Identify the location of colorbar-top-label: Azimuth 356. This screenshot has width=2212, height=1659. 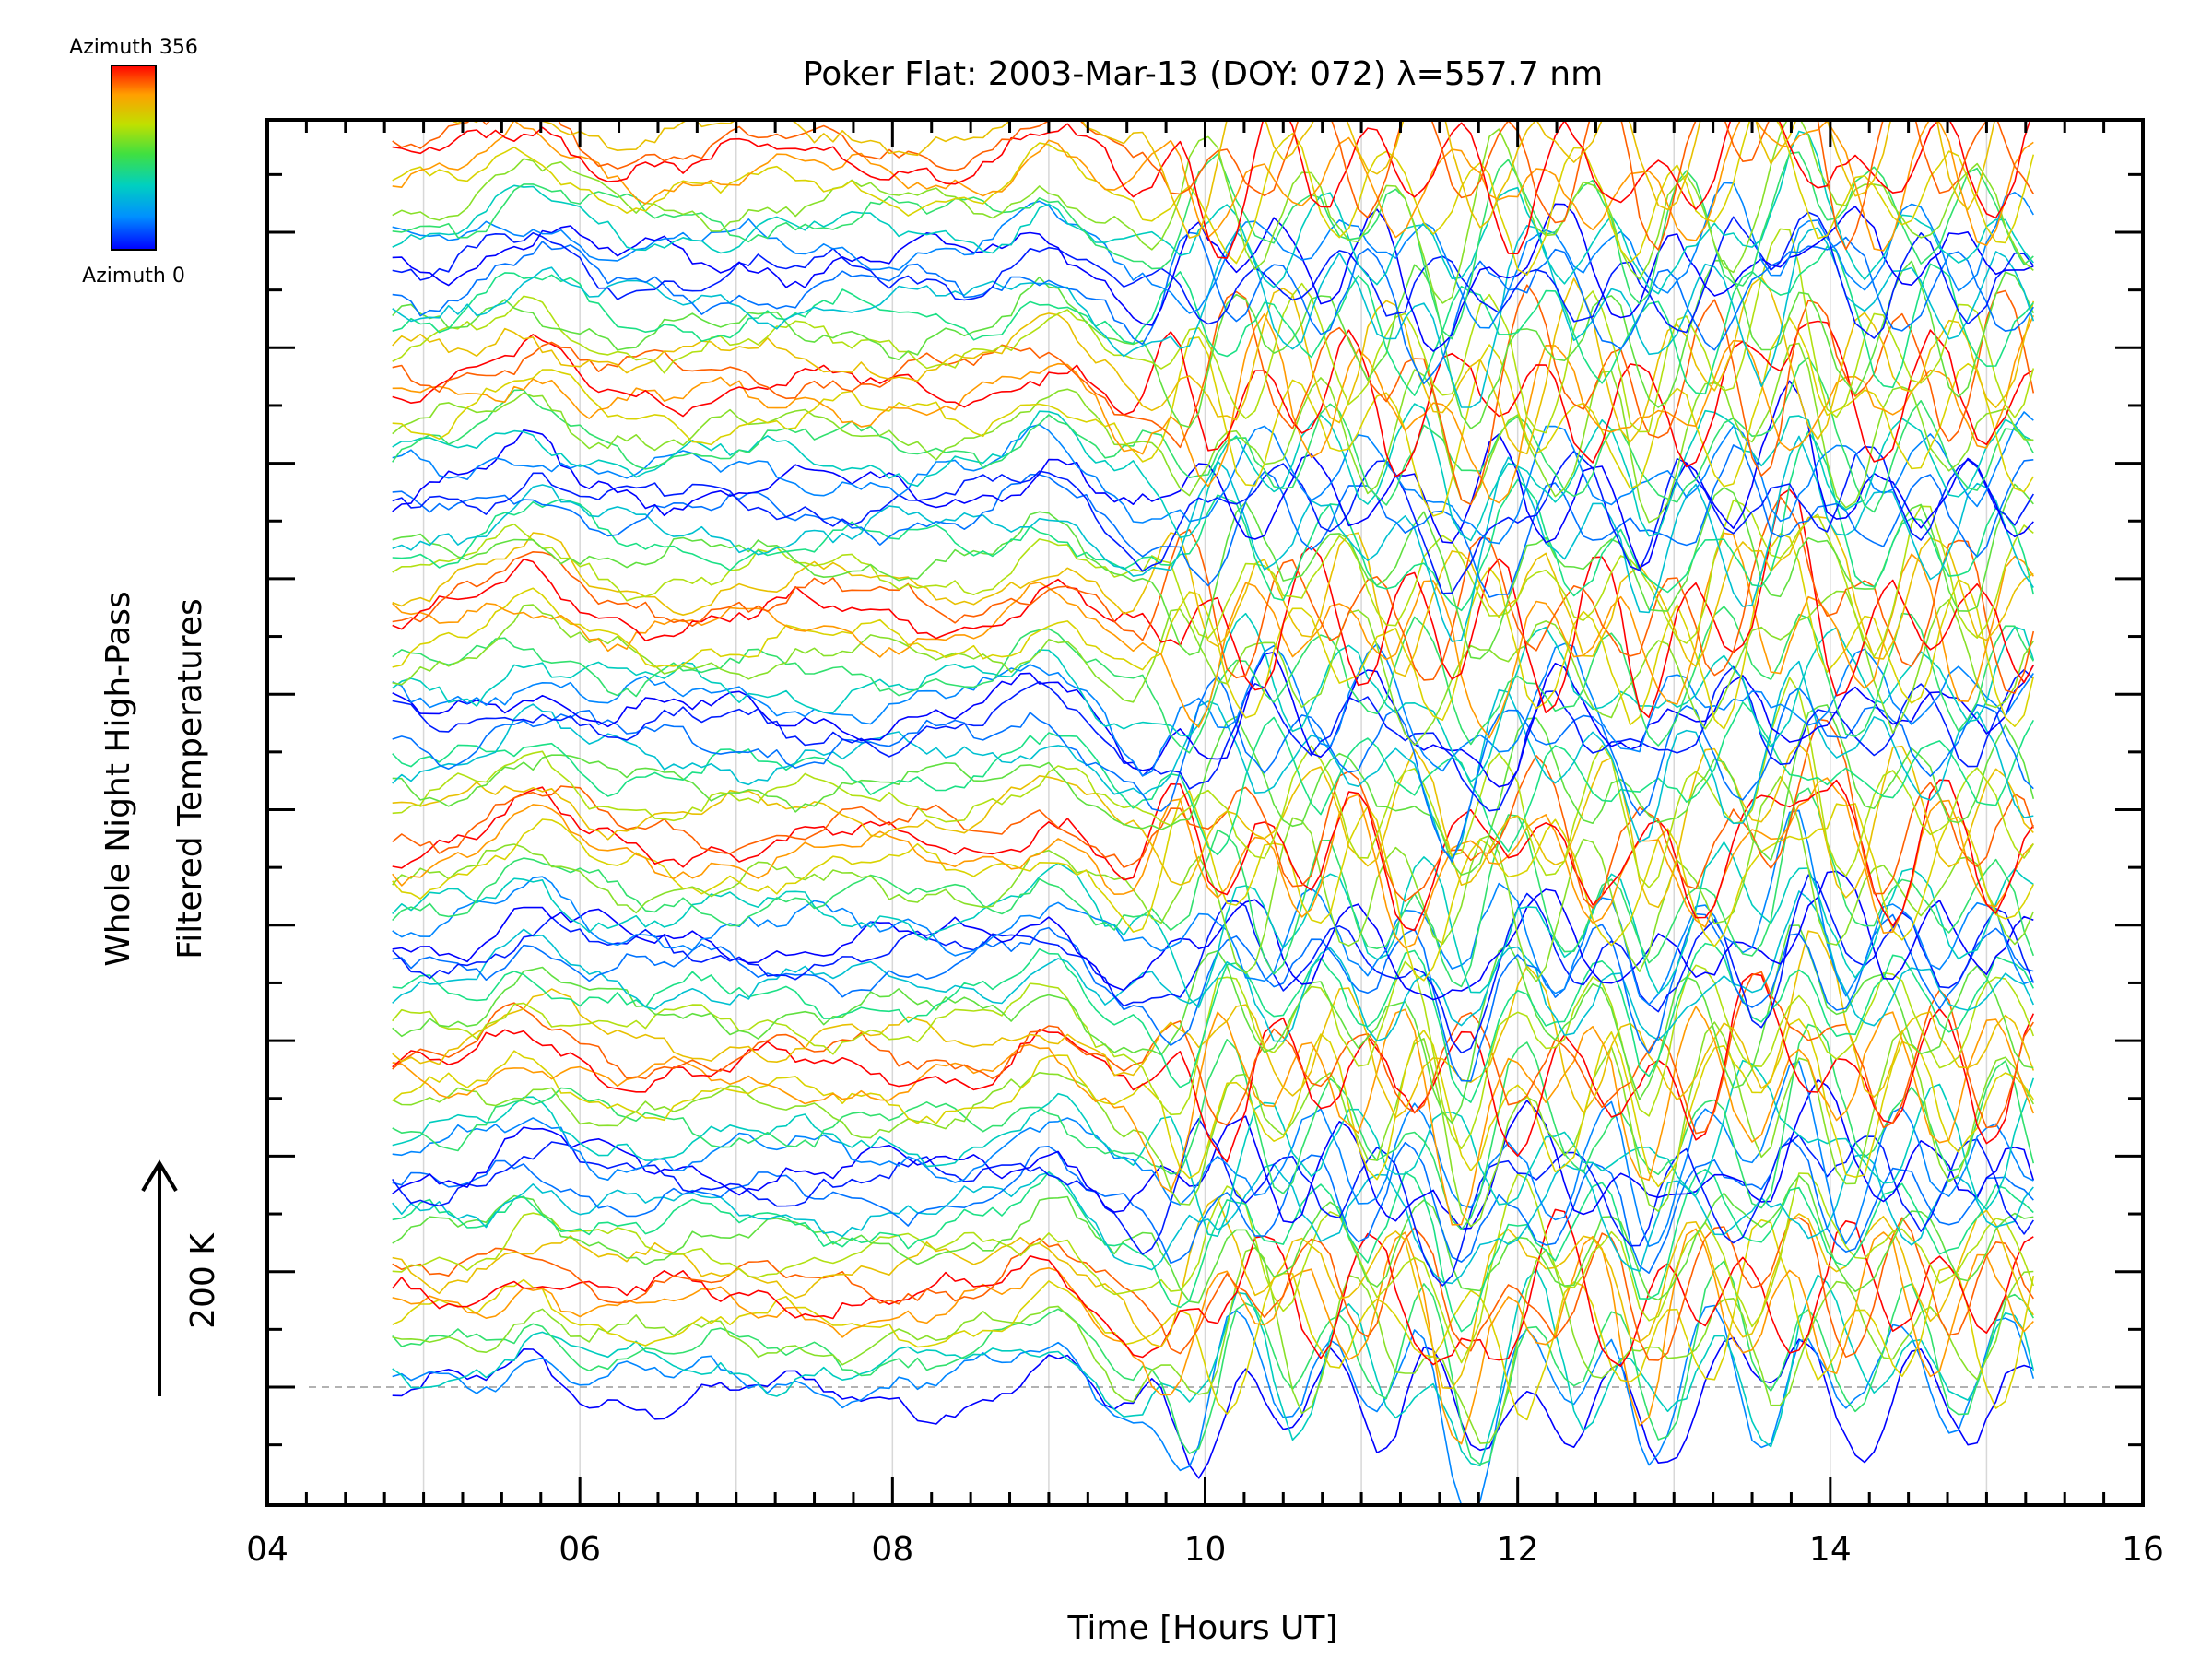
(133, 47).